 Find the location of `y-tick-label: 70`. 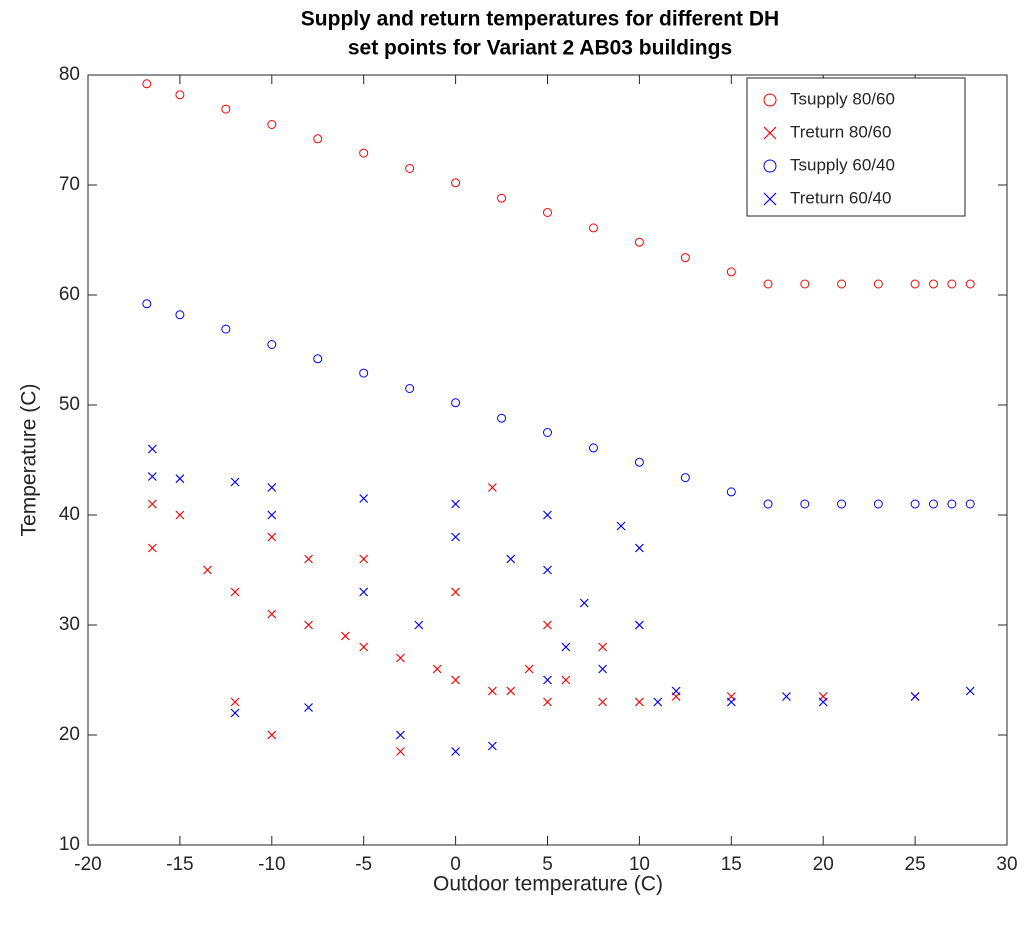

y-tick-label: 70 is located at coordinates (69, 184).